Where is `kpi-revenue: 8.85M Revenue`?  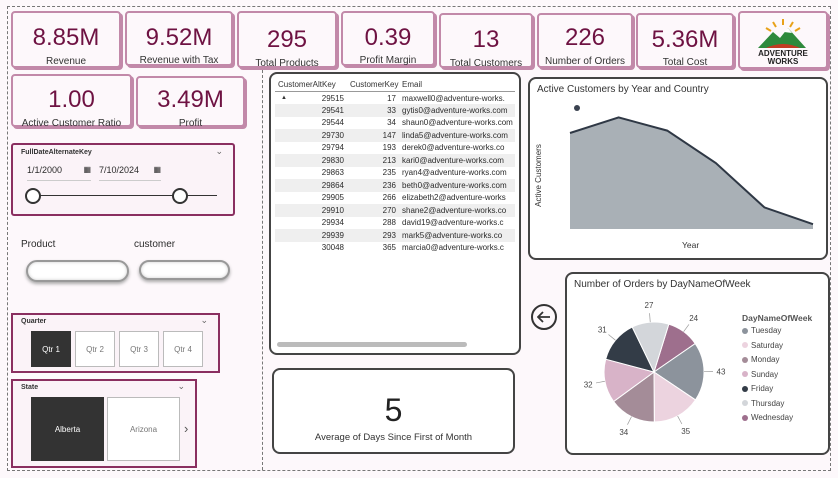
kpi-revenue: 8.85M Revenue is located at coordinates (66, 39).